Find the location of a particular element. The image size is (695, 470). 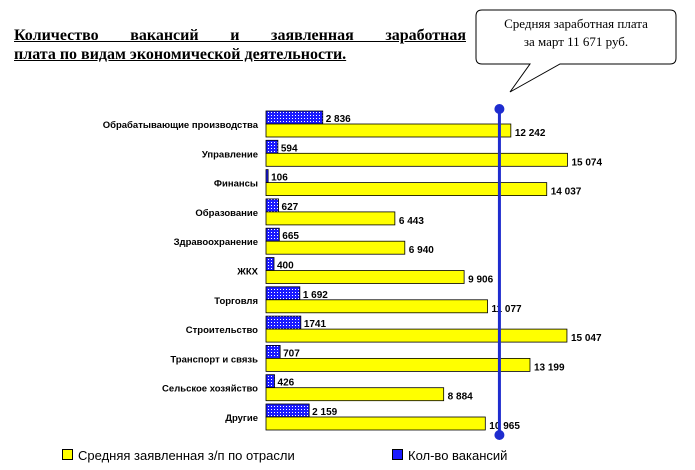

wage-value-label: 14 037 is located at coordinates (566, 192).